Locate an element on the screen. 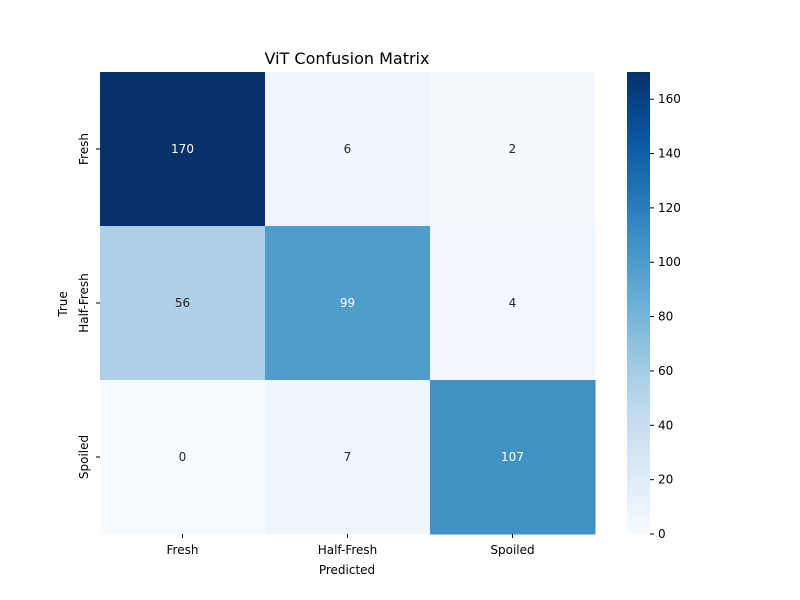  cell-value-label: 4 is located at coordinates (513, 303).